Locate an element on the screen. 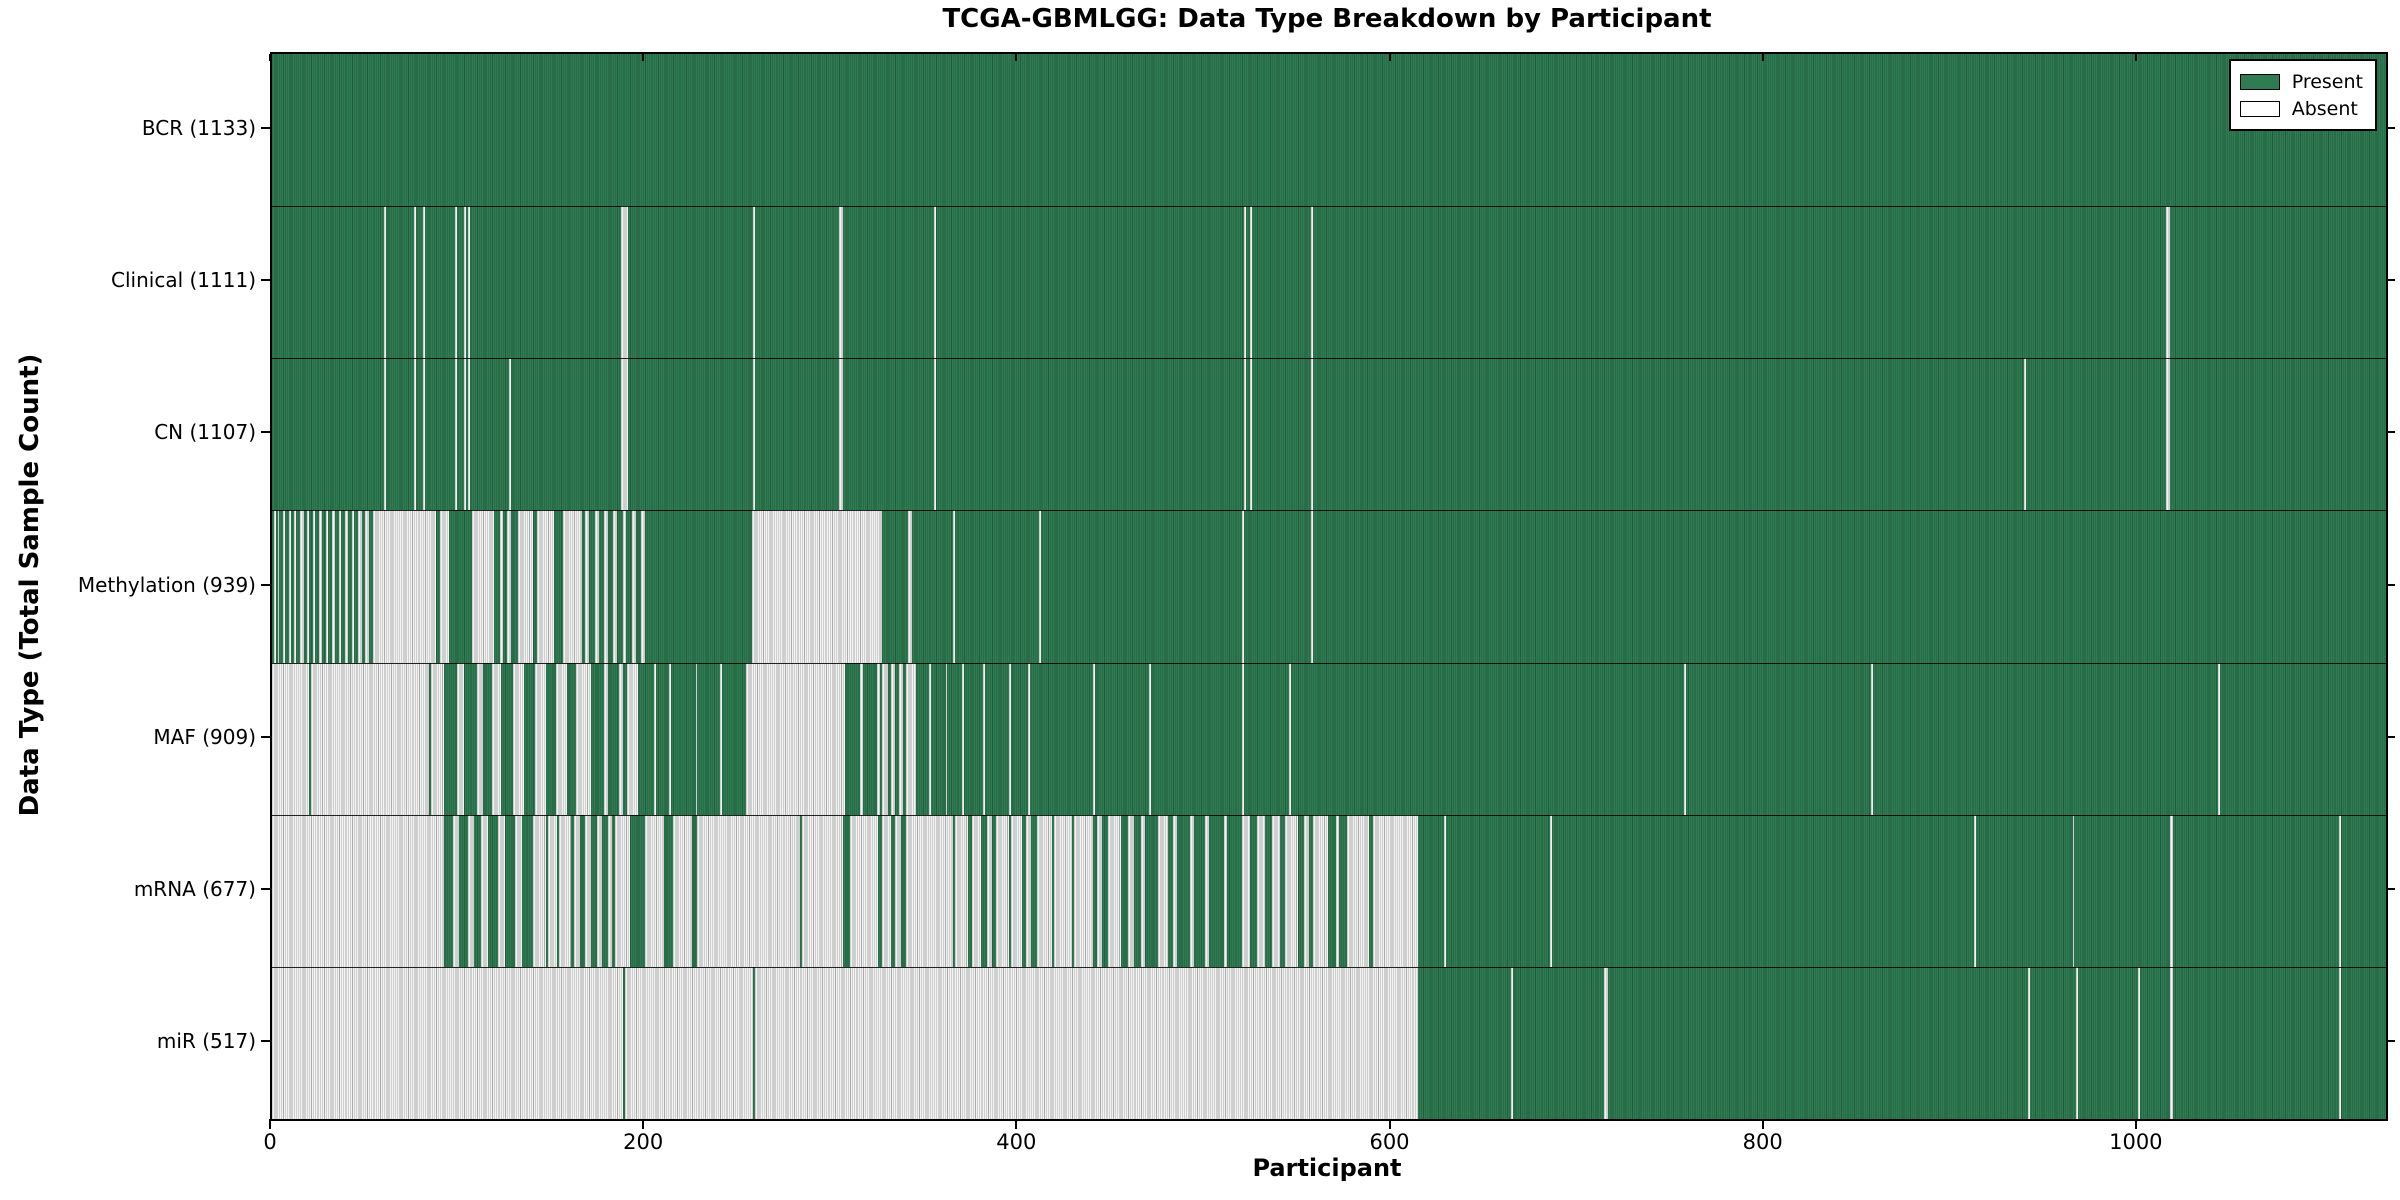 This screenshot has width=2400, height=1200. row-clinical is located at coordinates (1329, 282).